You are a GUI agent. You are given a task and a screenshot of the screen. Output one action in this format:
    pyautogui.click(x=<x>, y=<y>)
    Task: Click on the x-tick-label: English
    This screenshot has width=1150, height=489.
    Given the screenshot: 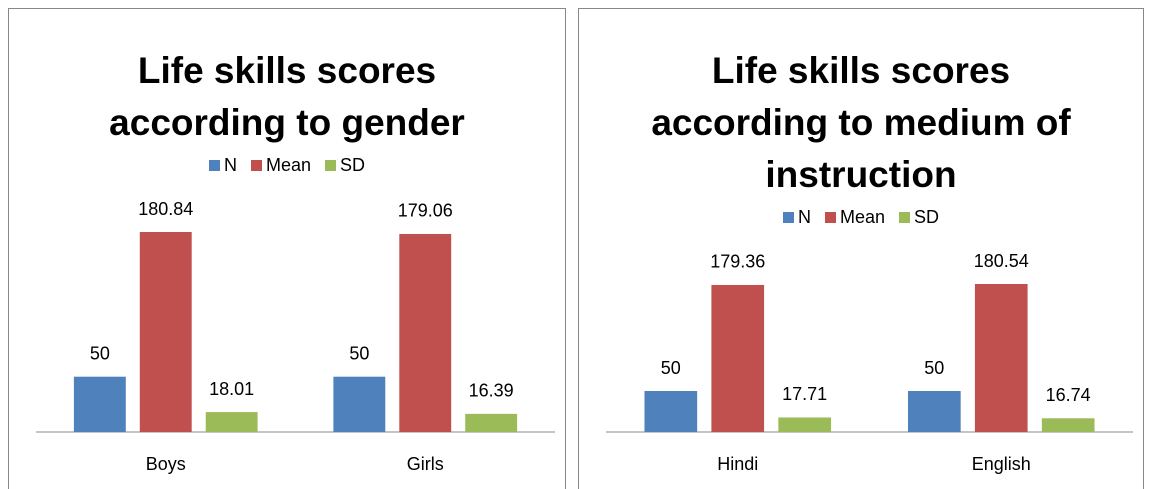 What is the action you would take?
    pyautogui.click(x=1001, y=464)
    